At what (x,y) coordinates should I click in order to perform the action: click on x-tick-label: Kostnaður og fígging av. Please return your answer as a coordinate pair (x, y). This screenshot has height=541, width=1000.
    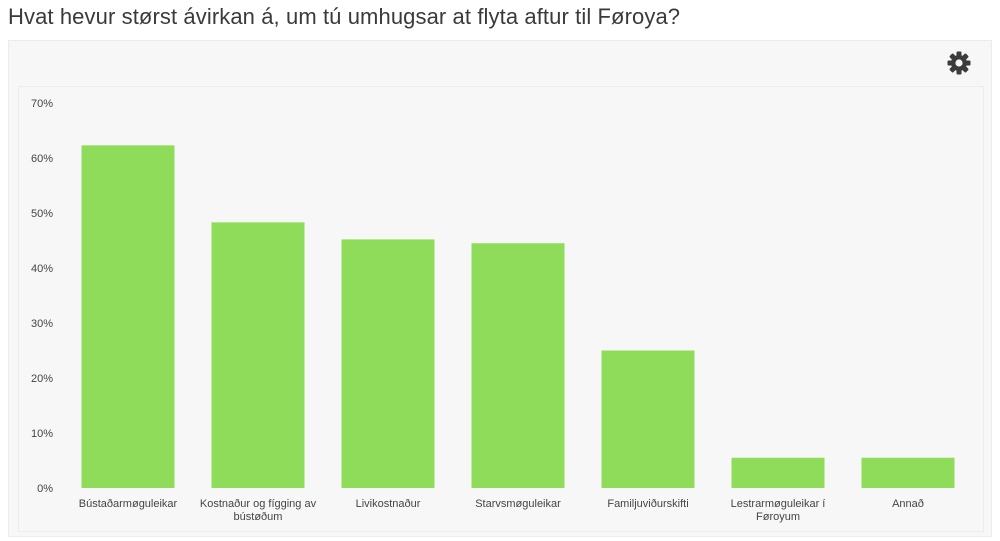
    Looking at the image, I should click on (258, 504).